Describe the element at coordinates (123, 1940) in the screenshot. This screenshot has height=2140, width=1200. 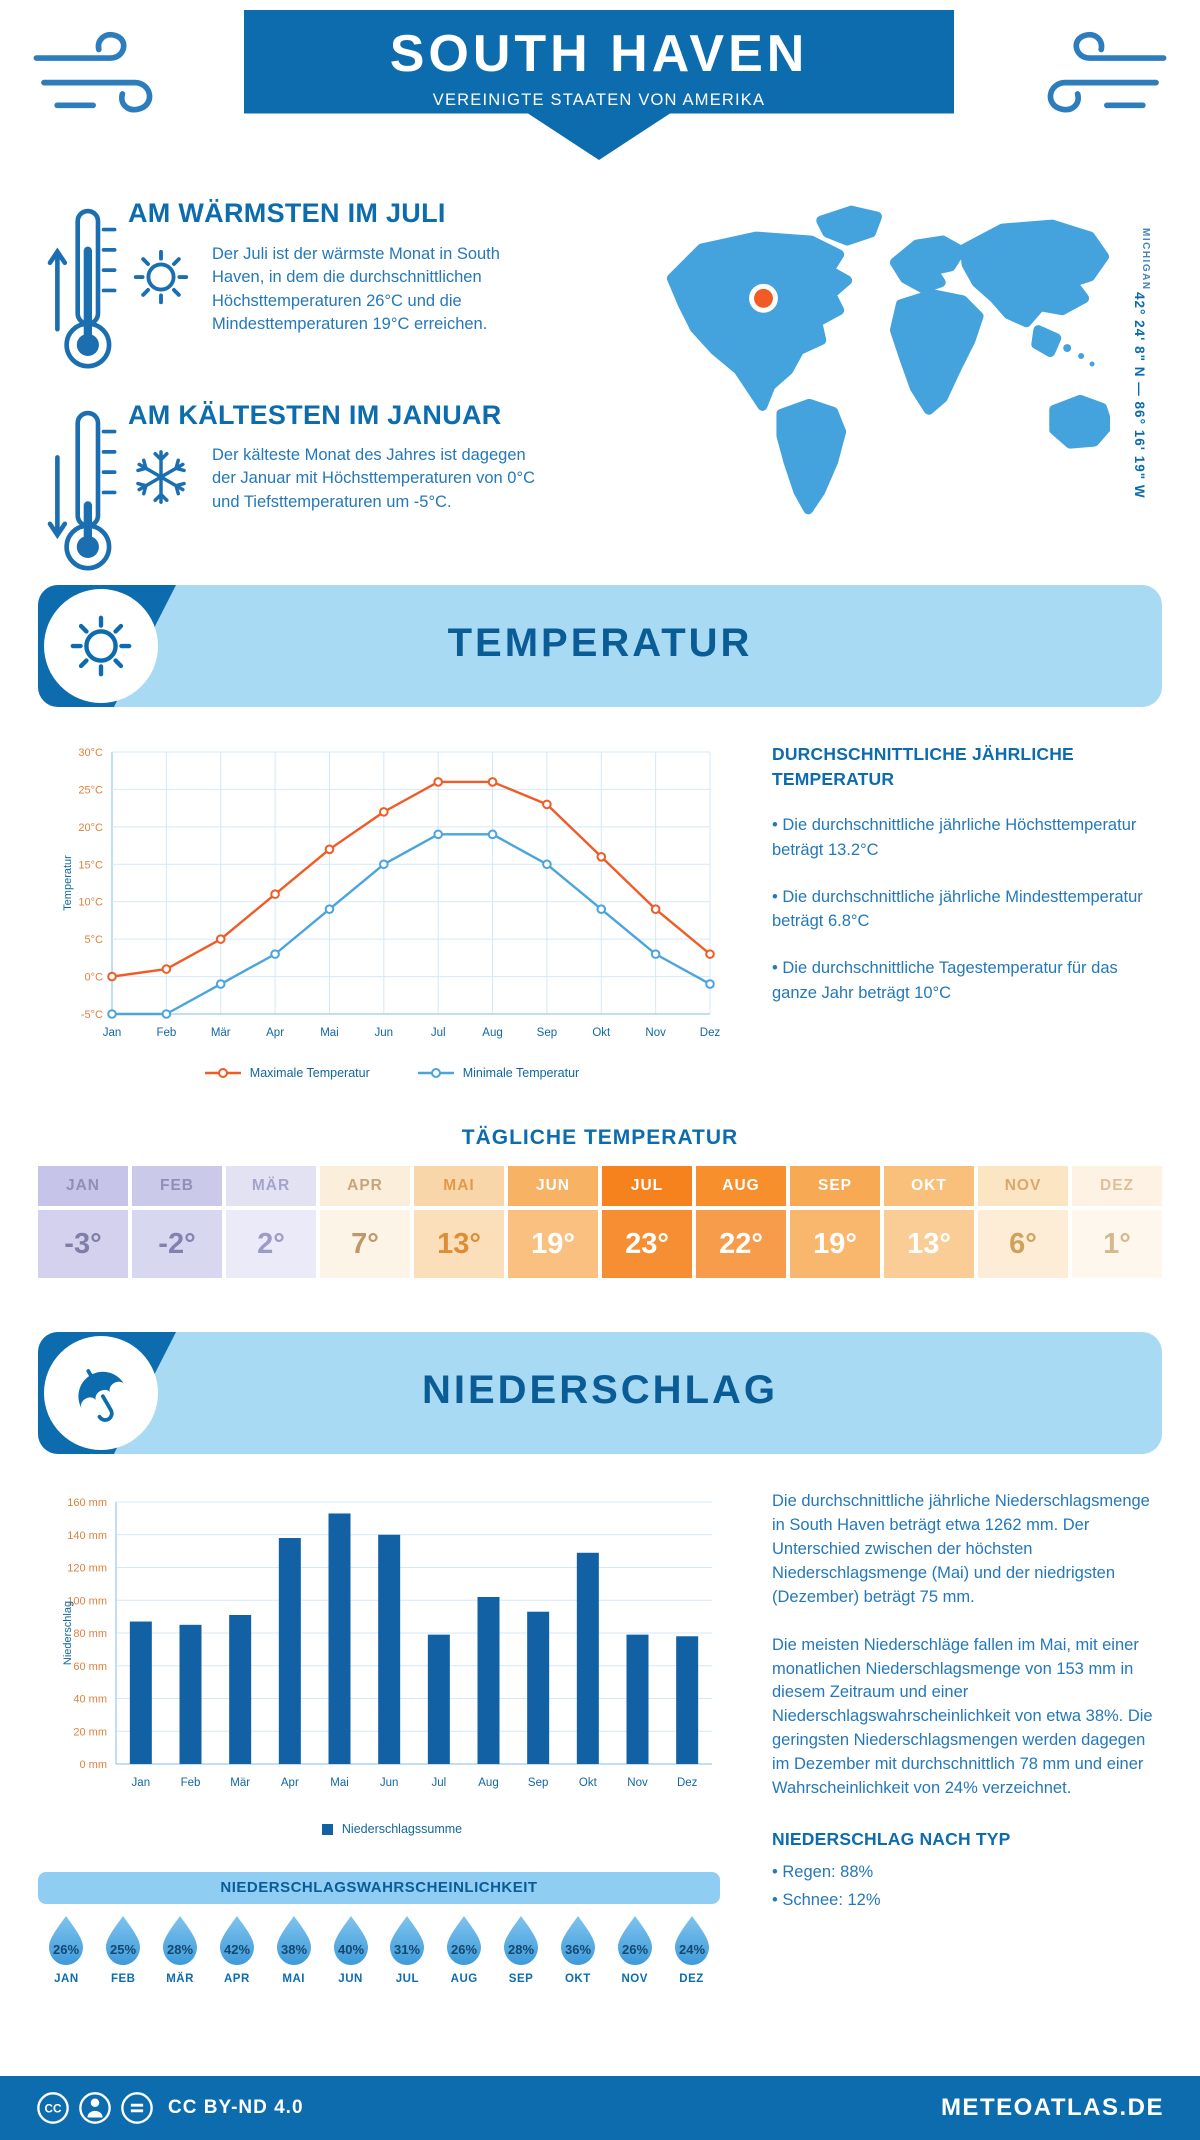
I see `raindrop-icon: 25%` at that location.